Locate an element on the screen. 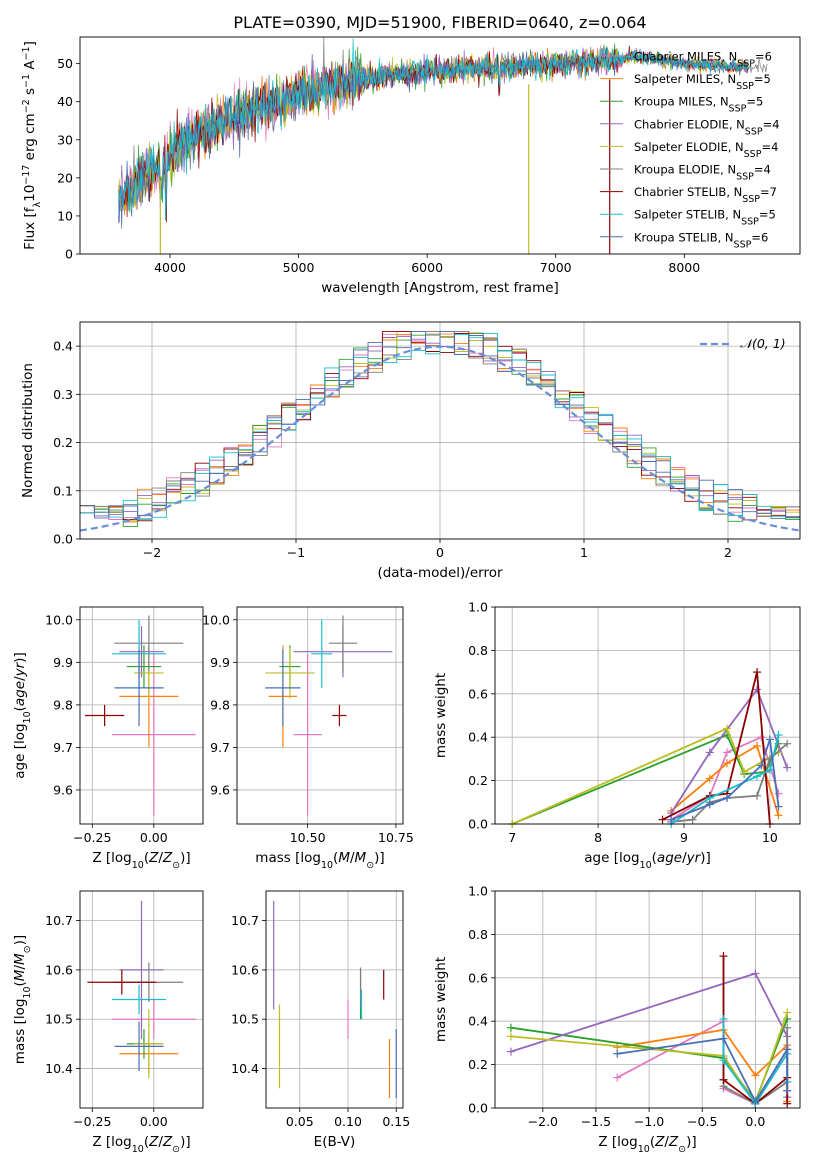  y-tick-label: 0.3 is located at coordinates (63, 394).